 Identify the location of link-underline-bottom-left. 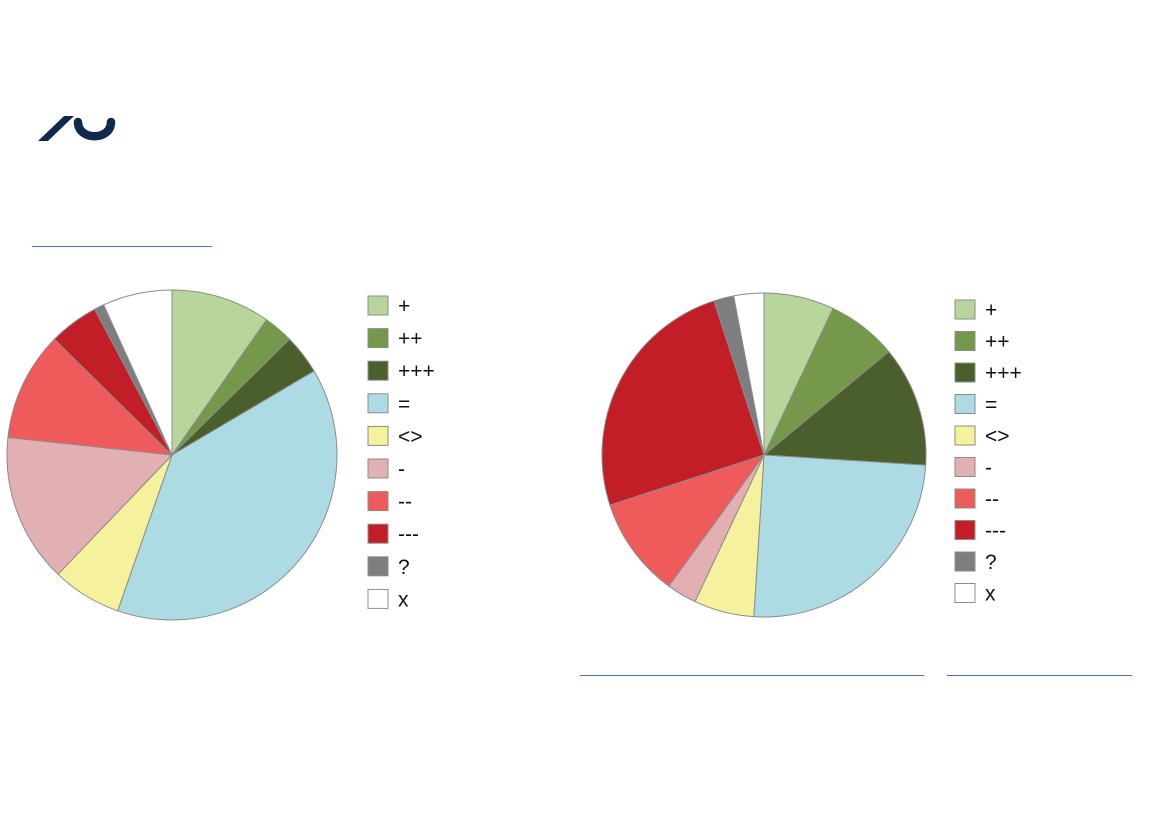
(752, 675).